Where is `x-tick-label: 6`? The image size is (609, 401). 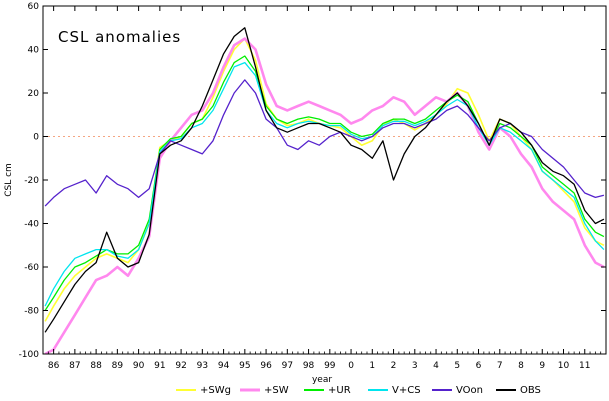 x-tick-label: 6 is located at coordinates (479, 366).